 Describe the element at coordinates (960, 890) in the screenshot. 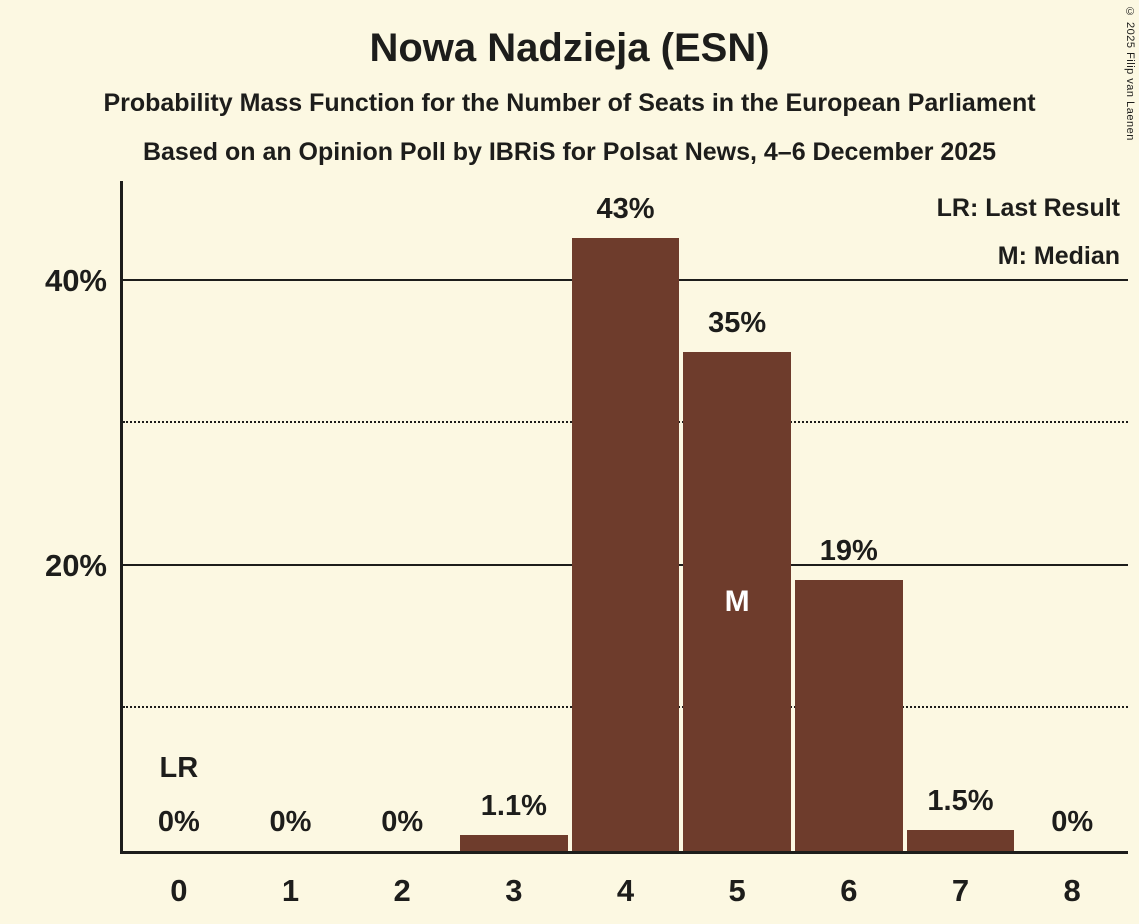

I see `x-axis-tick-label-7: 7` at that location.